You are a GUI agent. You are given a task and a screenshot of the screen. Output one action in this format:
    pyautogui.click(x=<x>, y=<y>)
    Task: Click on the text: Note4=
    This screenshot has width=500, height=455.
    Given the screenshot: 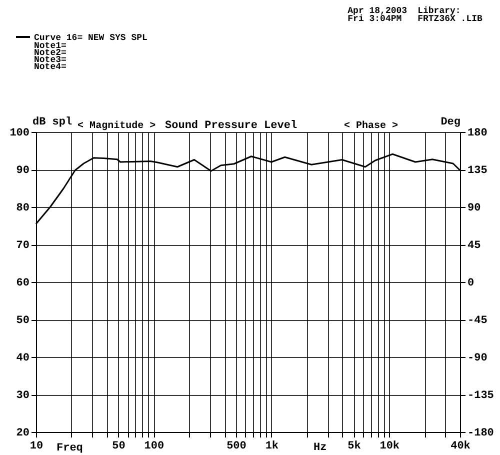 What is the action you would take?
    pyautogui.click(x=50, y=67)
    